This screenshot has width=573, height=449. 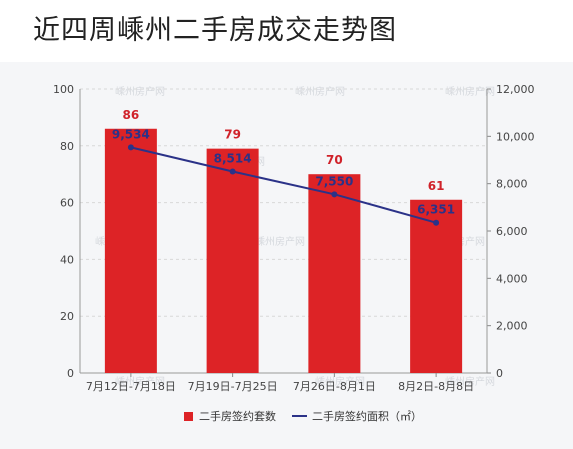 What do you see at coordinates (512, 231) in the screenshot?
I see `y-right-tick-label: 6,000` at bounding box center [512, 231].